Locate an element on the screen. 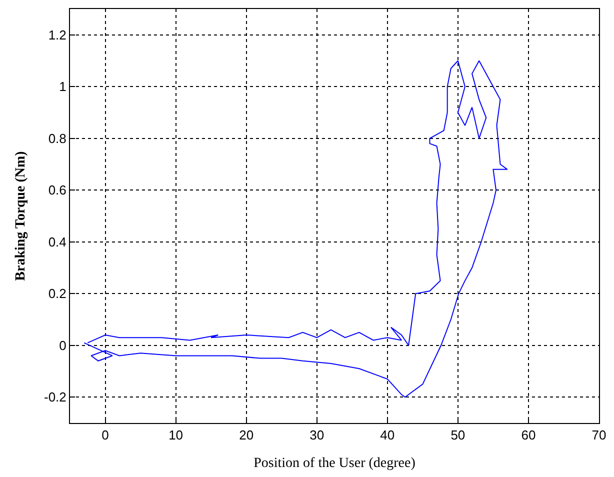  x-tick-label: 30 is located at coordinates (317, 435).